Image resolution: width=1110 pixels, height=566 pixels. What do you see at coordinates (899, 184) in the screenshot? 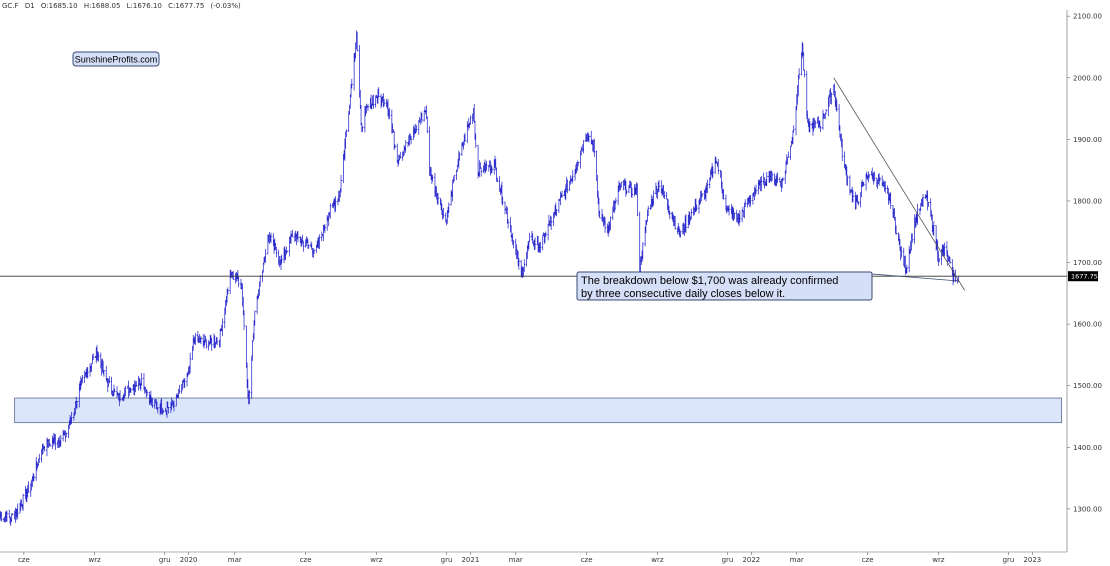
I see `trendline` at bounding box center [899, 184].